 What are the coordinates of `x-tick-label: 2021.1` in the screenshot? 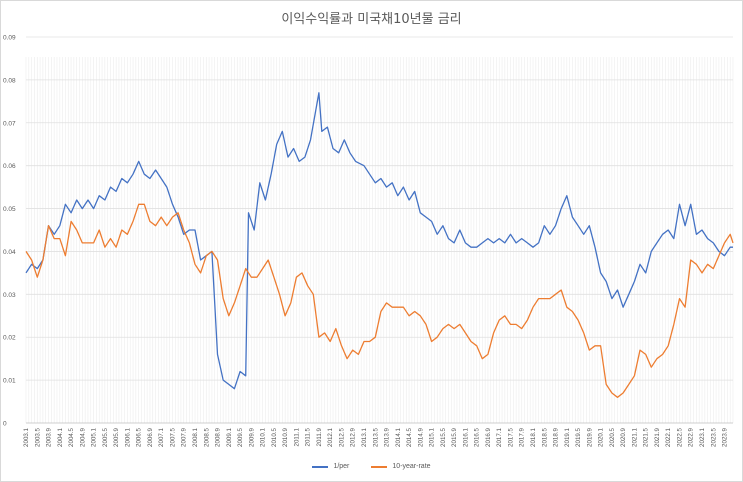 It's located at (634, 436).